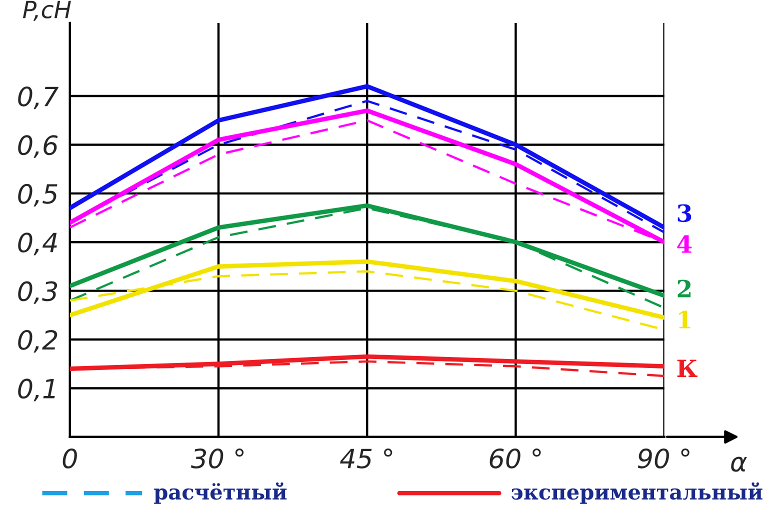 The image size is (768, 511). I want to click on y-tick-label: 0,2, so click(38, 341).